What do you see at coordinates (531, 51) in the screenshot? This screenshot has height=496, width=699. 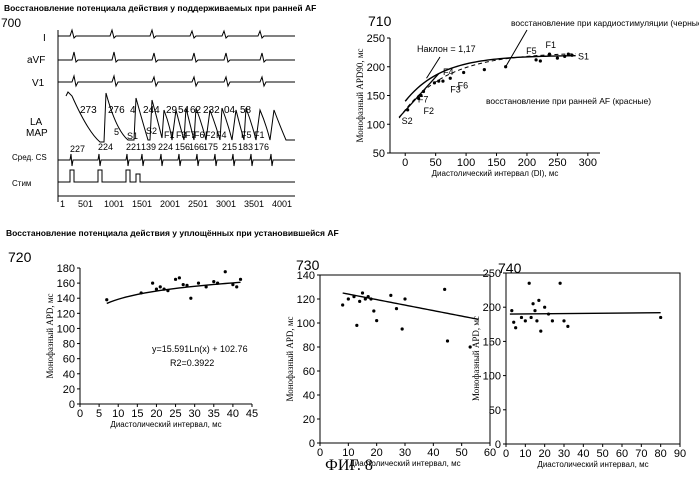 I see `point-label: F5` at bounding box center [531, 51].